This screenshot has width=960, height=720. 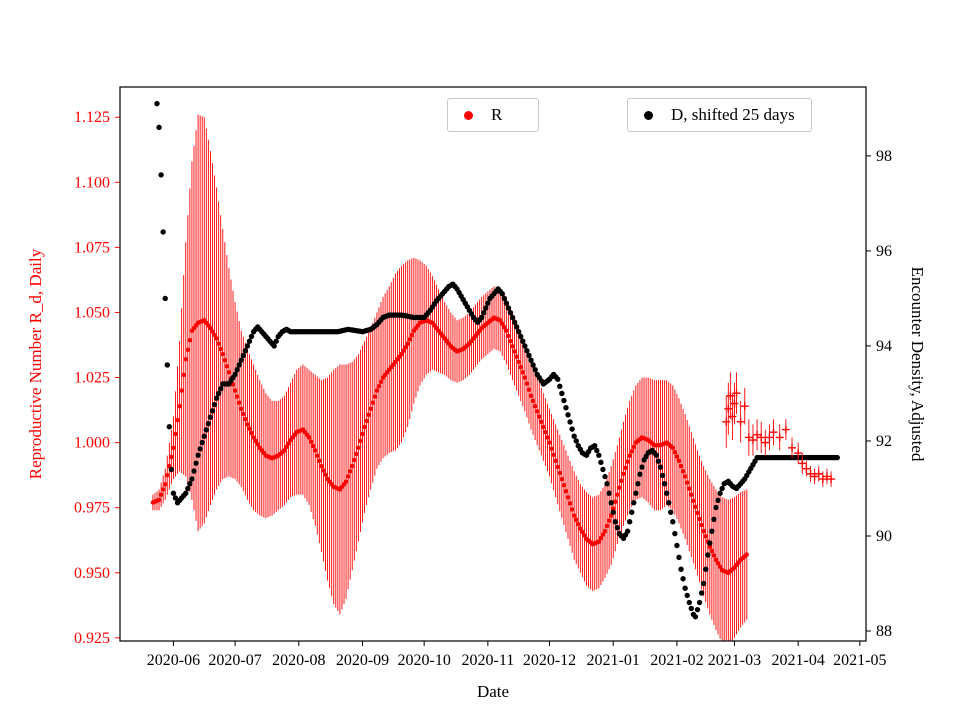 I want to click on r-series-marker-icon, so click(x=468, y=115).